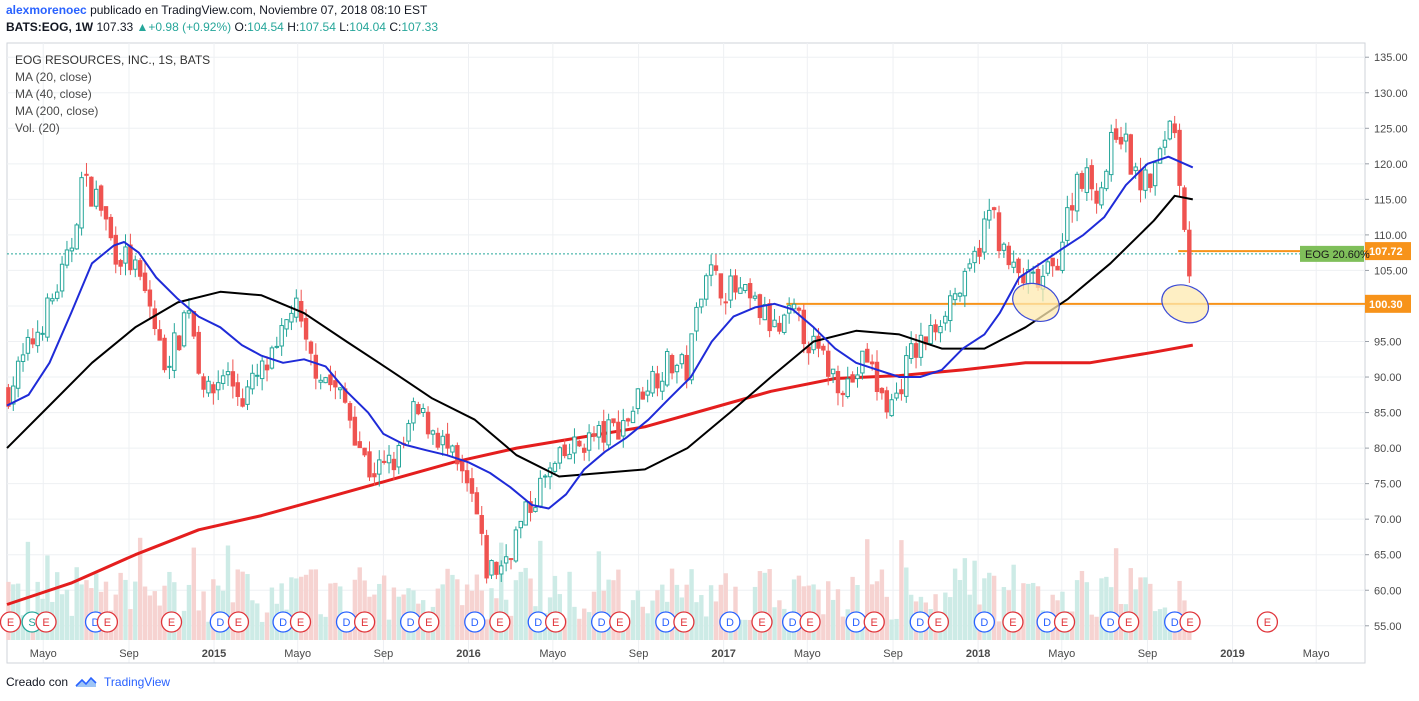 Image resolution: width=1419 pixels, height=701 pixels. I want to click on legend-ma20: MA (20, close), so click(53, 77).